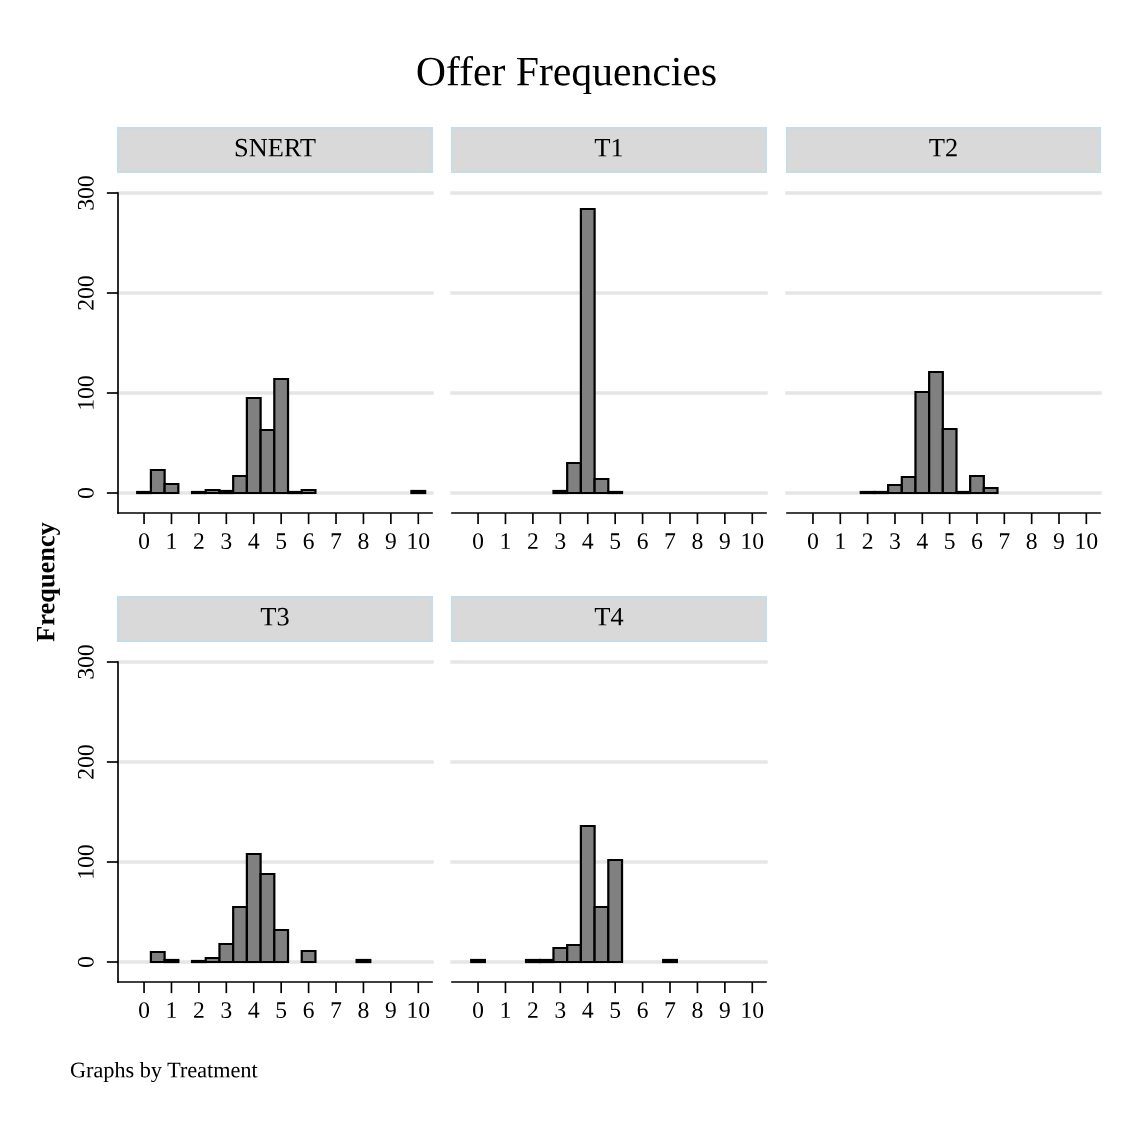 The image size is (1133, 1131). What do you see at coordinates (275, 147) in the screenshot?
I see `chart-title: SNERT` at bounding box center [275, 147].